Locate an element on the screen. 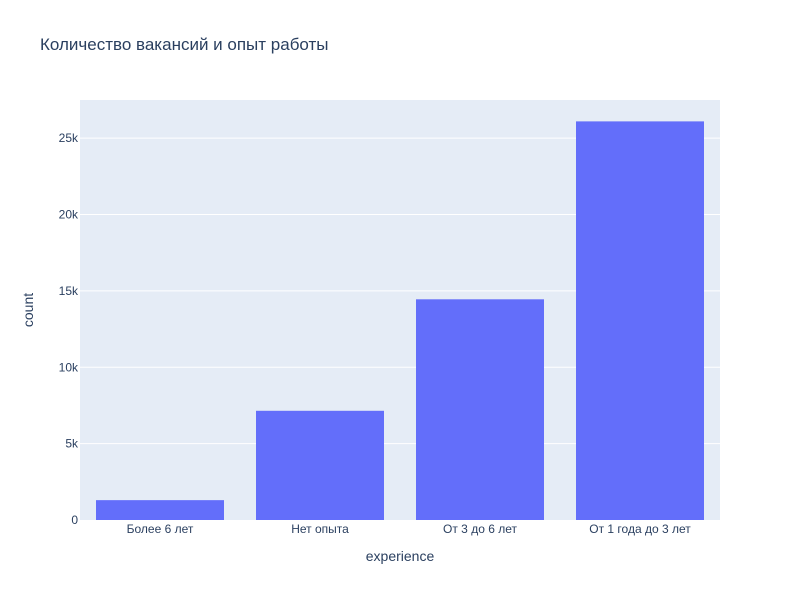 The width and height of the screenshot is (800, 600). y-tick-label: 10k is located at coordinates (69, 367).